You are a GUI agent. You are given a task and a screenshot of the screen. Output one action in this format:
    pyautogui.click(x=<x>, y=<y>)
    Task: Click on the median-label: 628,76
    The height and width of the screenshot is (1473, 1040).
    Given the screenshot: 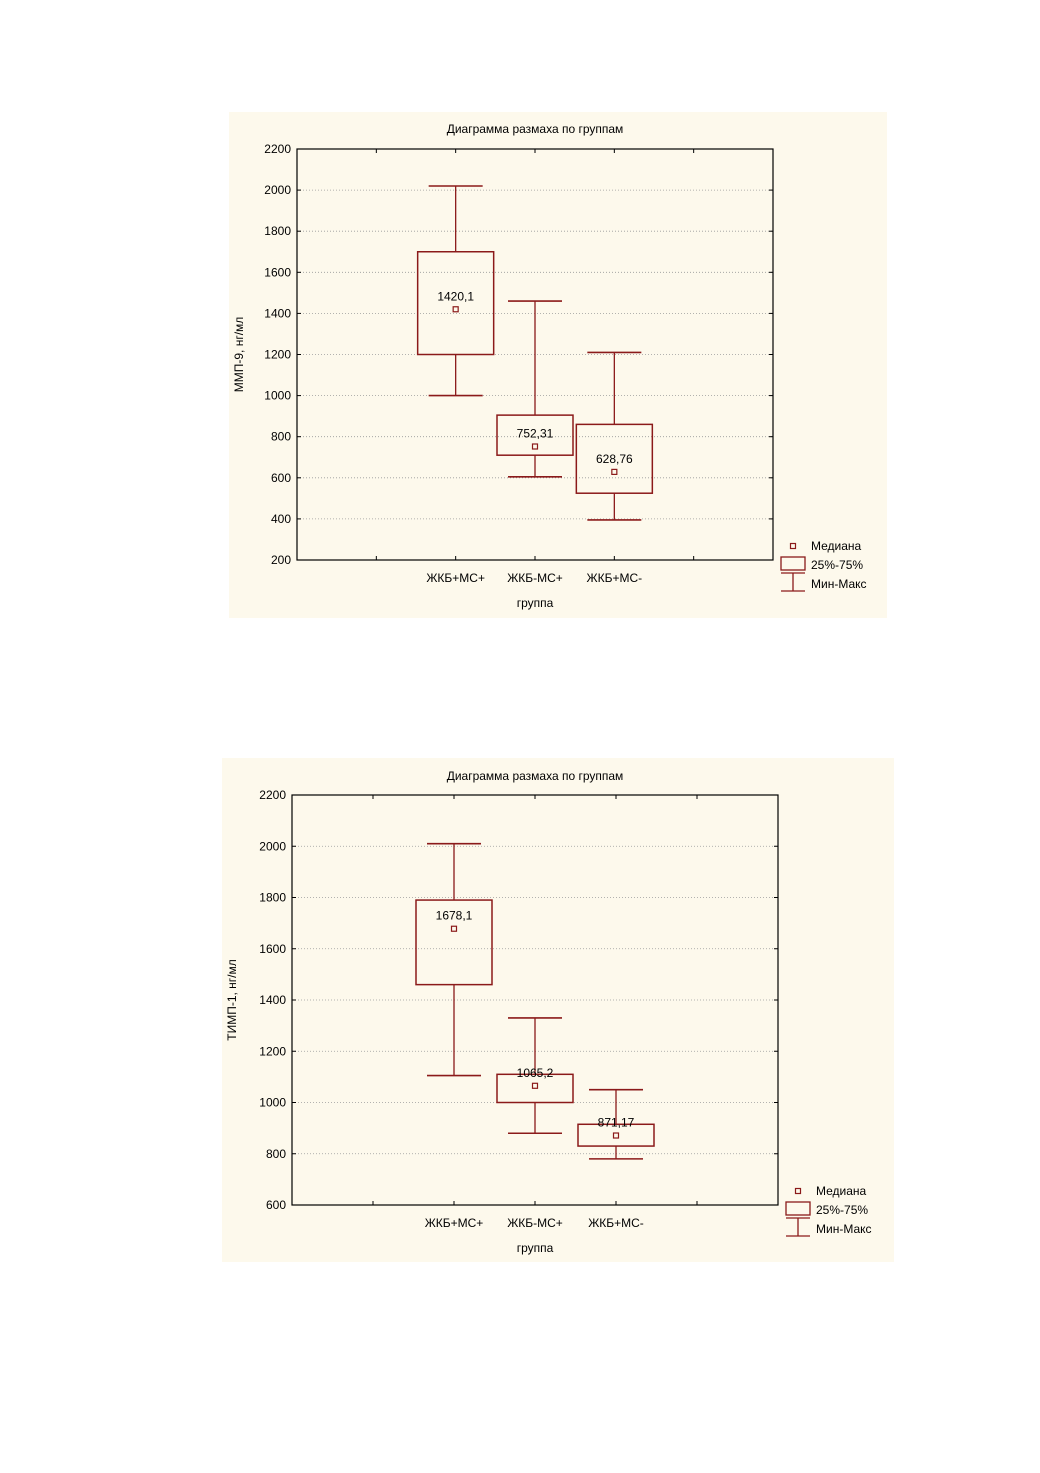 What is the action you would take?
    pyautogui.click(x=614, y=459)
    